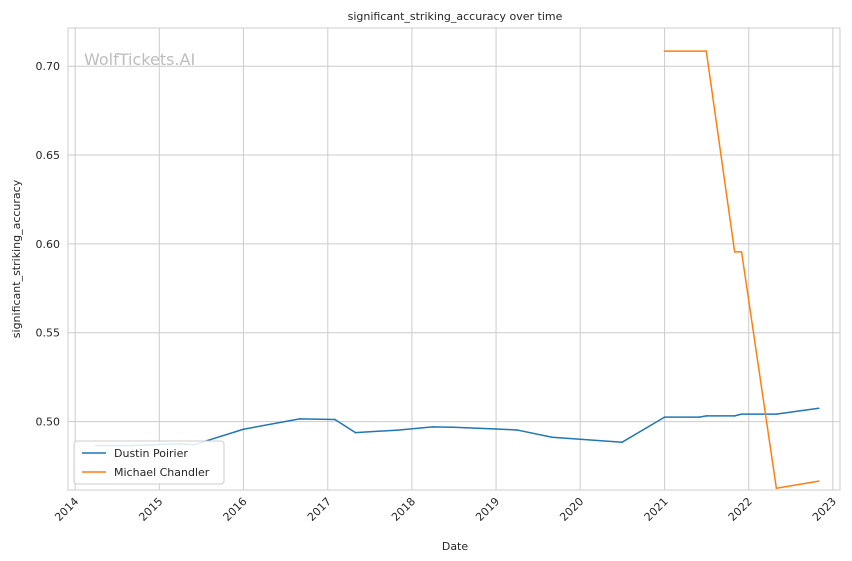  I want to click on x-tick-label: 2015, so click(150, 509).